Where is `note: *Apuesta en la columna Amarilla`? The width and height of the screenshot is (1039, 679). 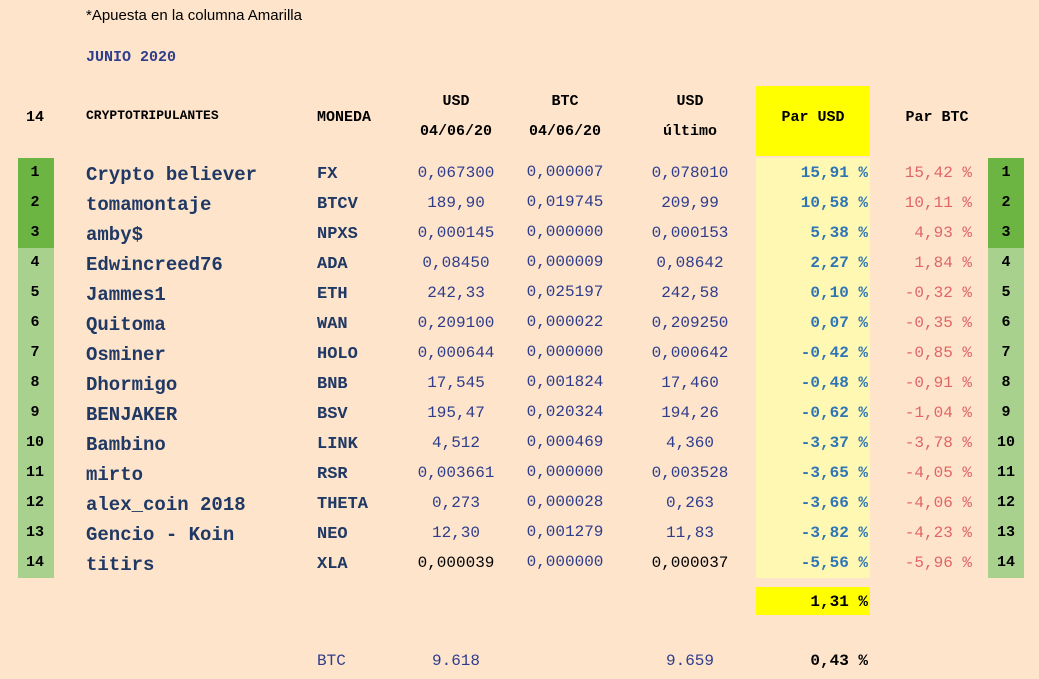 note: *Apuesta en la columna Amarilla is located at coordinates (194, 15).